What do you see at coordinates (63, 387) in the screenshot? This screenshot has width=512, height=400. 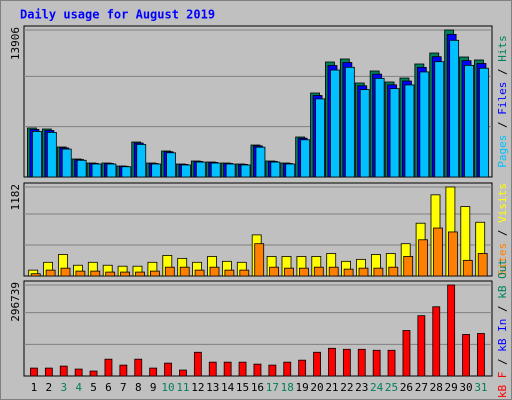 I see `x-tick-label: 3` at bounding box center [63, 387].